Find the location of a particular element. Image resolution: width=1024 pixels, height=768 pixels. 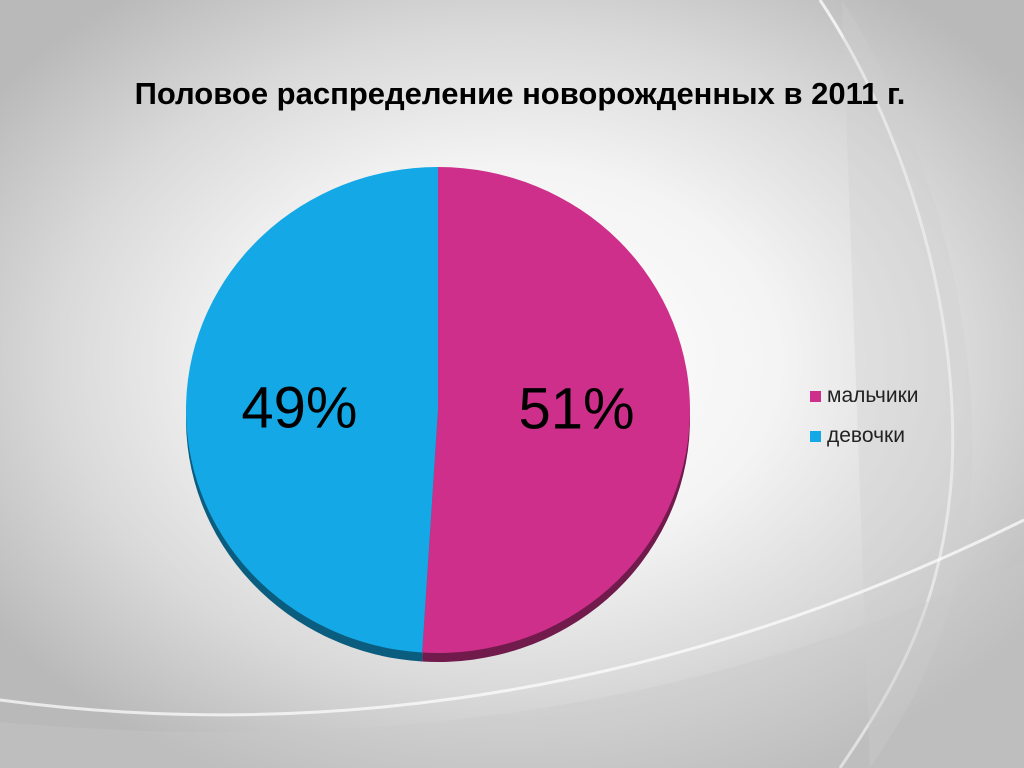

data-label-boys: 51% is located at coordinates (576, 409).